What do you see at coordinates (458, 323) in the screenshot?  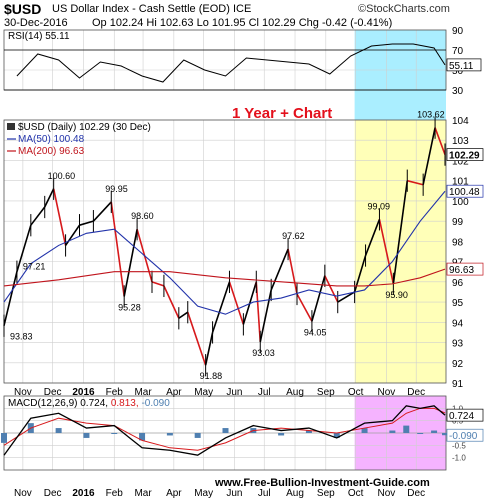 I see `price-tick-label: 94` at bounding box center [458, 323].